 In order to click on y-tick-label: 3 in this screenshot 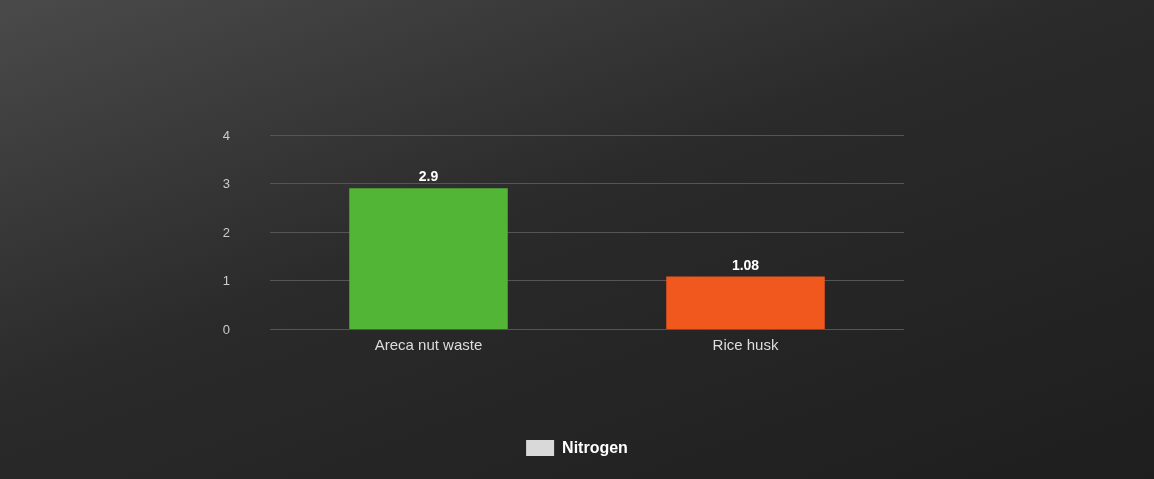, I will do `click(226, 183)`.